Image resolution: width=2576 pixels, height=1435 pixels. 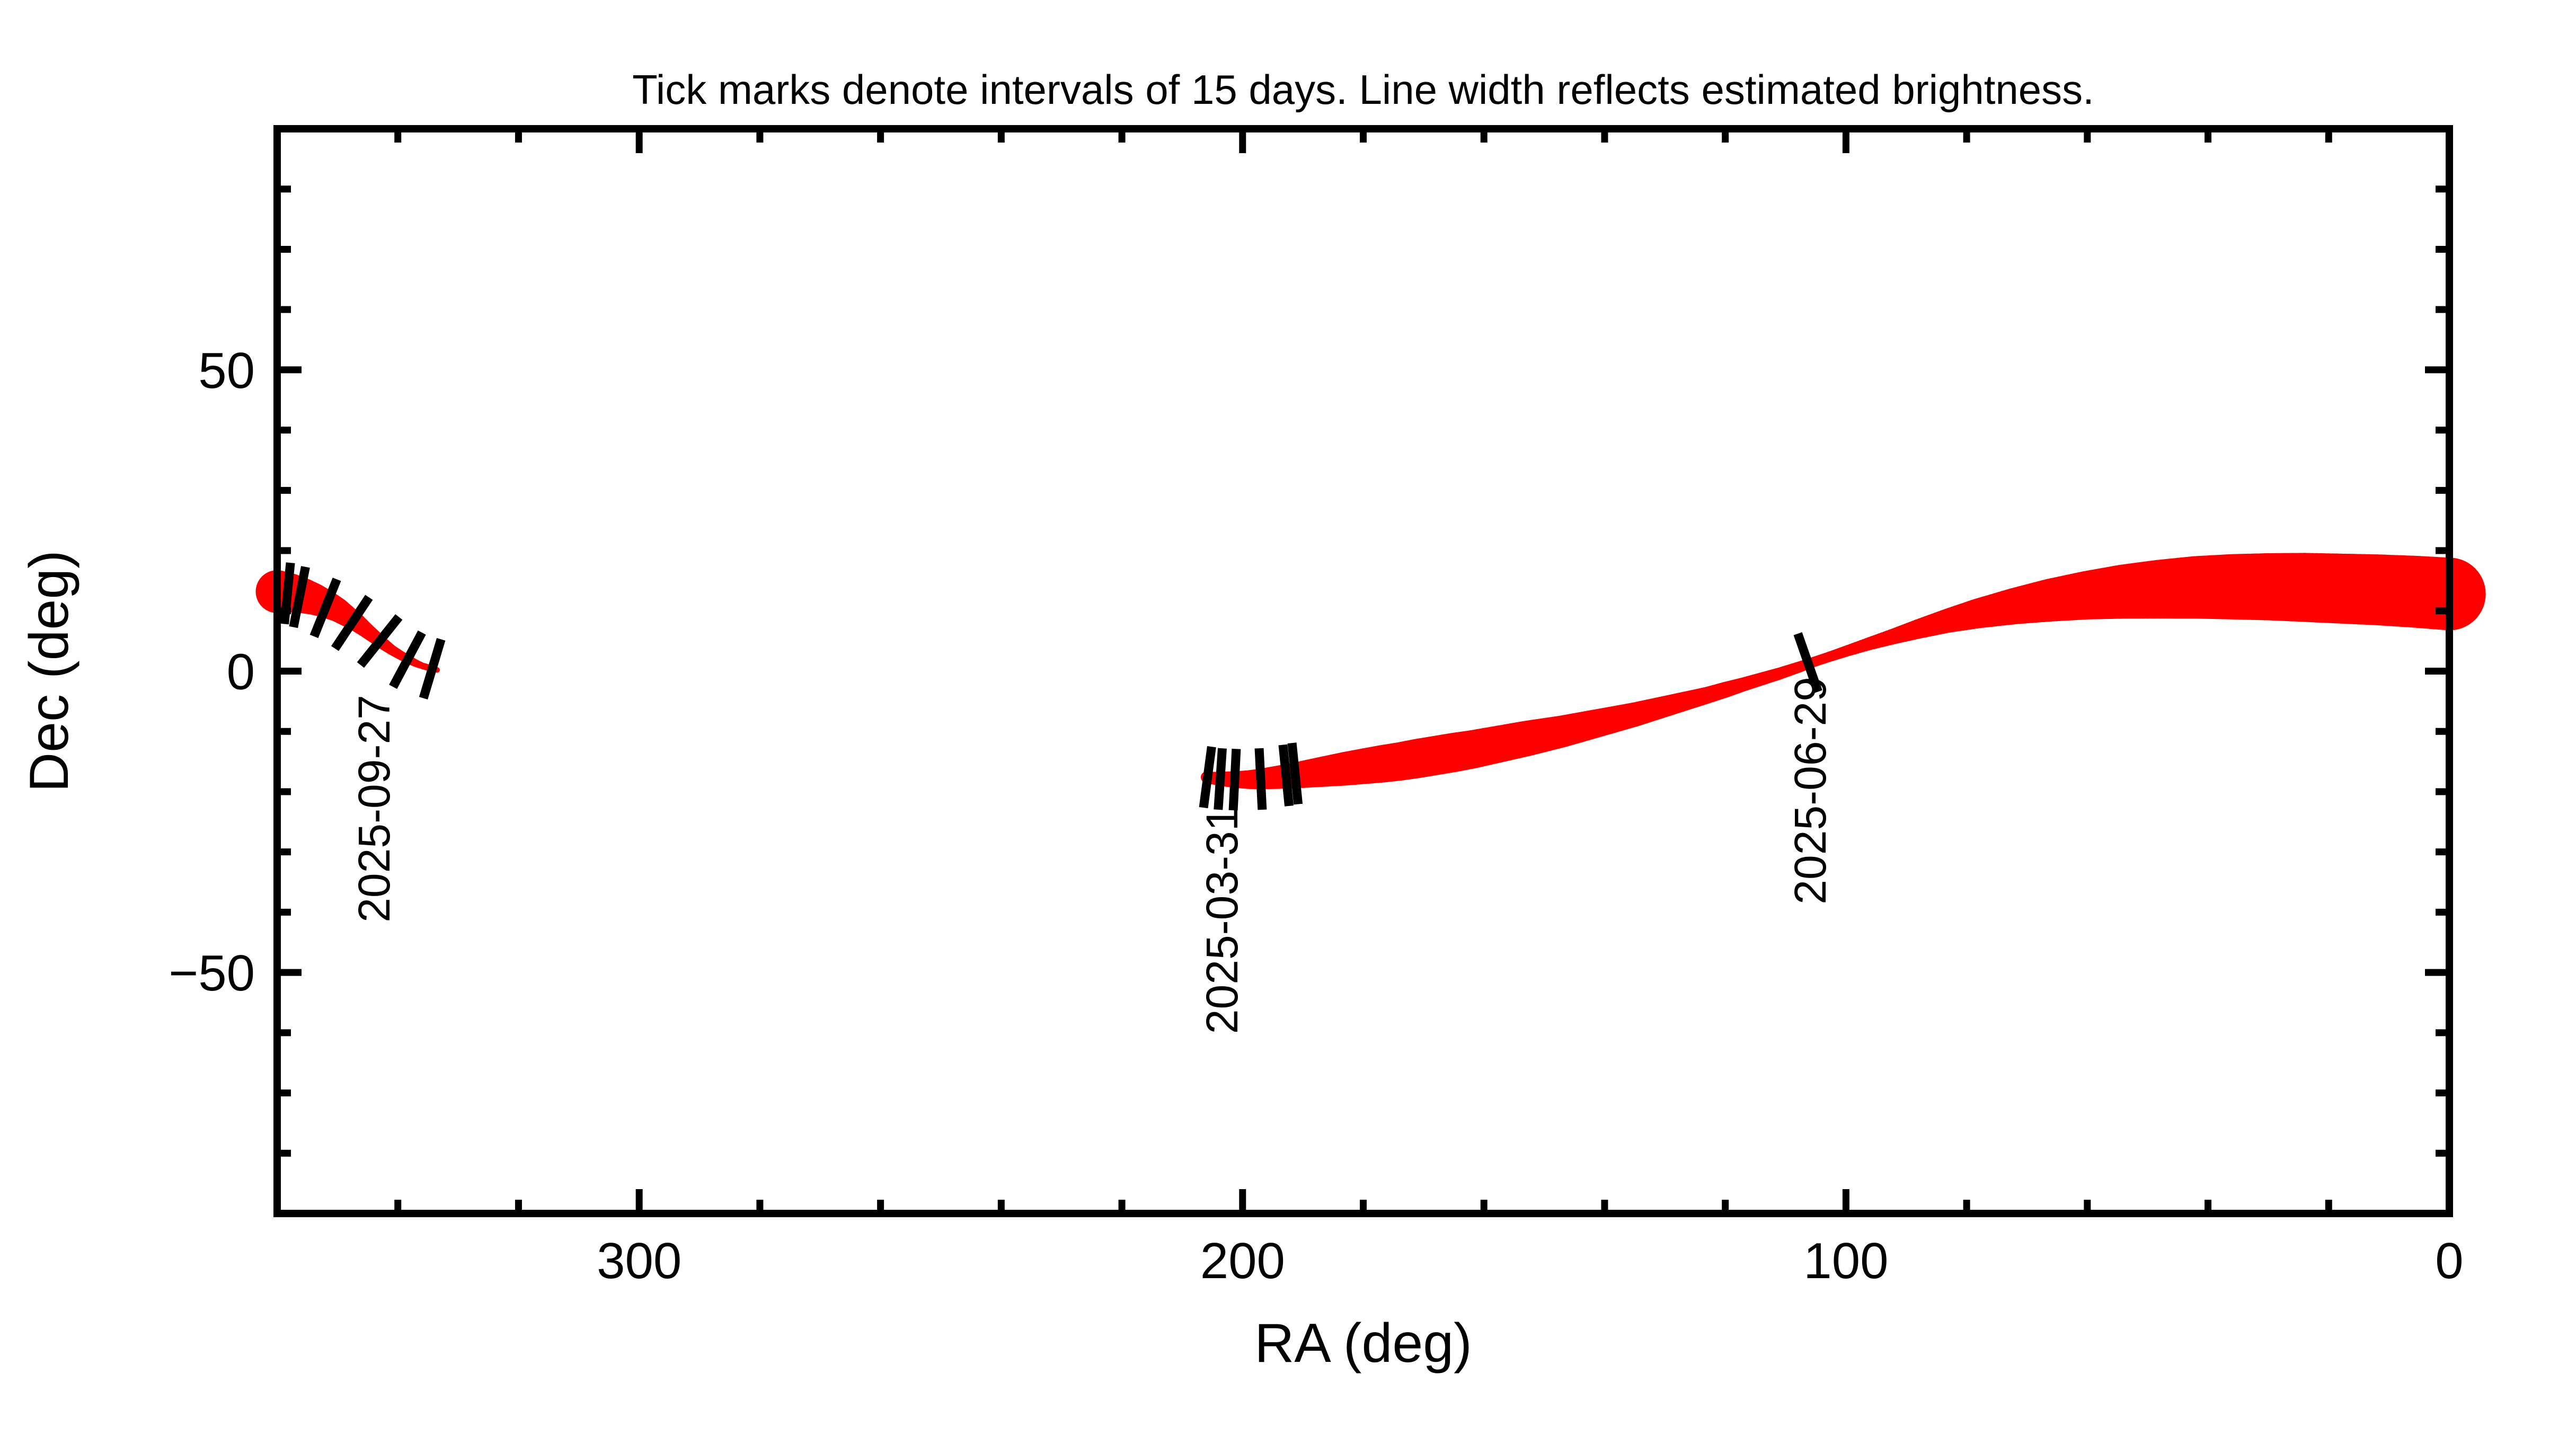 I want to click on date-annotation: 2025-09-27, so click(x=374, y=809).